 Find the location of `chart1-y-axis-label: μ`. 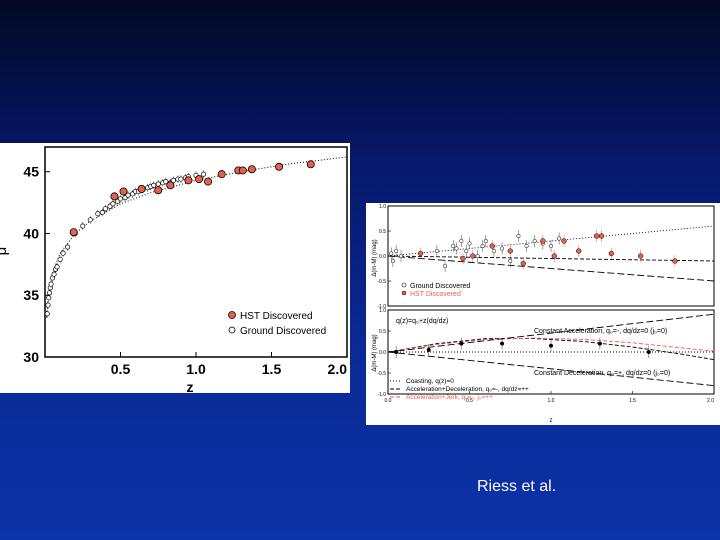

chart1-y-axis-label: μ is located at coordinates (5, 251).